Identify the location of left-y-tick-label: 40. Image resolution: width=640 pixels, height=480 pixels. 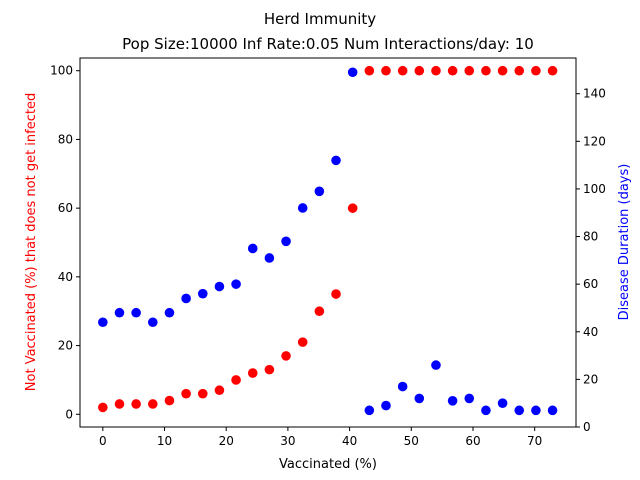
(65, 277).